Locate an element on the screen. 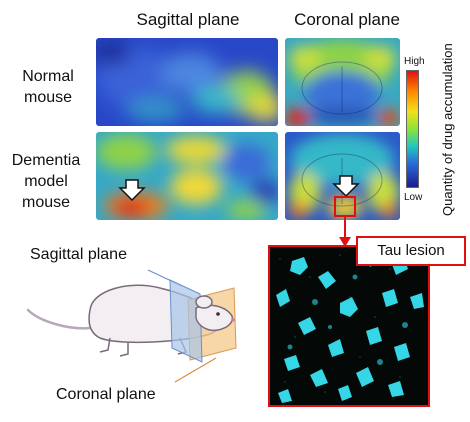  coronal-column-title: Coronal plane is located at coordinates (347, 19).